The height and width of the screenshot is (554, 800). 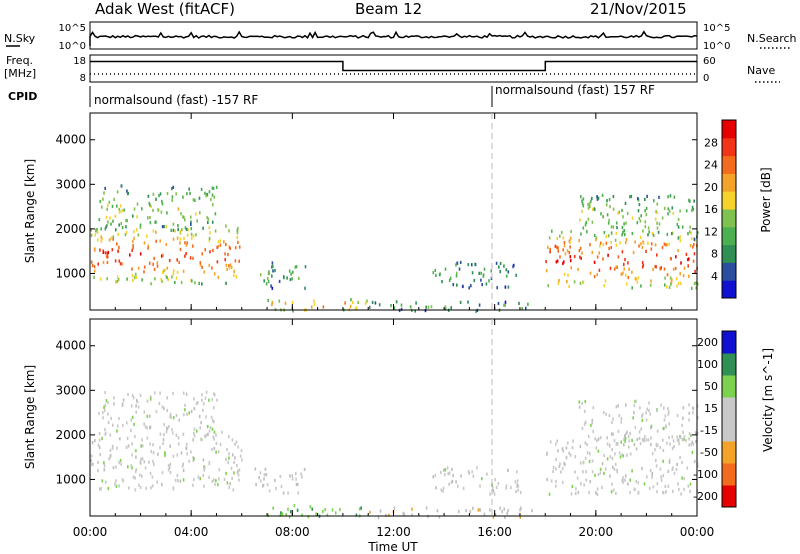 I want to click on nsky-trace, so click(x=393, y=38).